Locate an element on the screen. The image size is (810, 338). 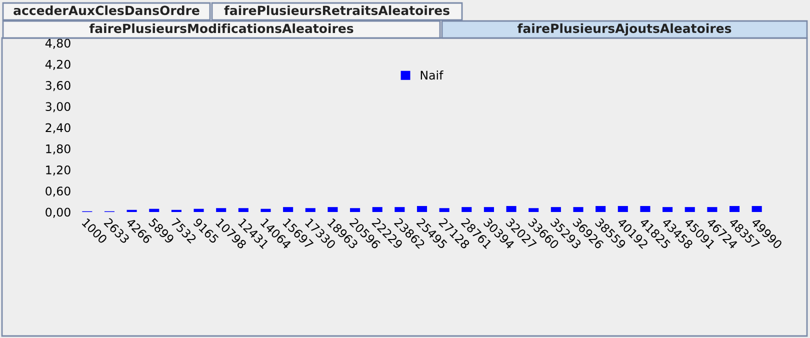
y-tick-label: 1,80 is located at coordinates (58, 149).